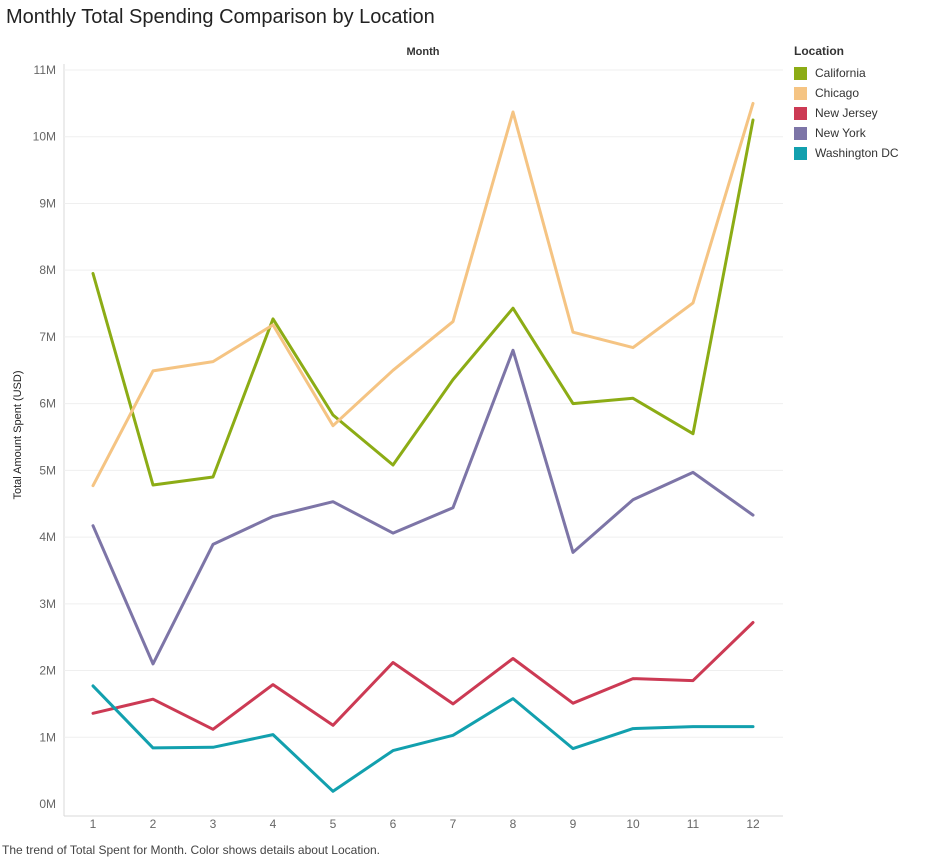 Image resolution: width=933 pixels, height=859 pixels. I want to click on x-tick-label: 2, so click(153, 824).